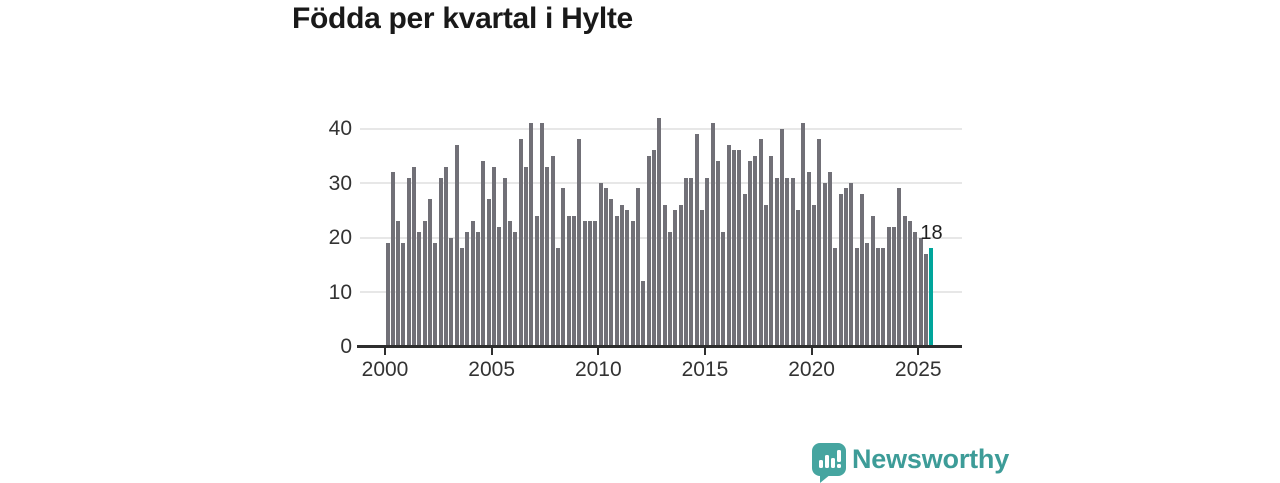 The width and height of the screenshot is (1280, 483). What do you see at coordinates (839, 456) in the screenshot?
I see `logo-exclamation-icon` at bounding box center [839, 456].